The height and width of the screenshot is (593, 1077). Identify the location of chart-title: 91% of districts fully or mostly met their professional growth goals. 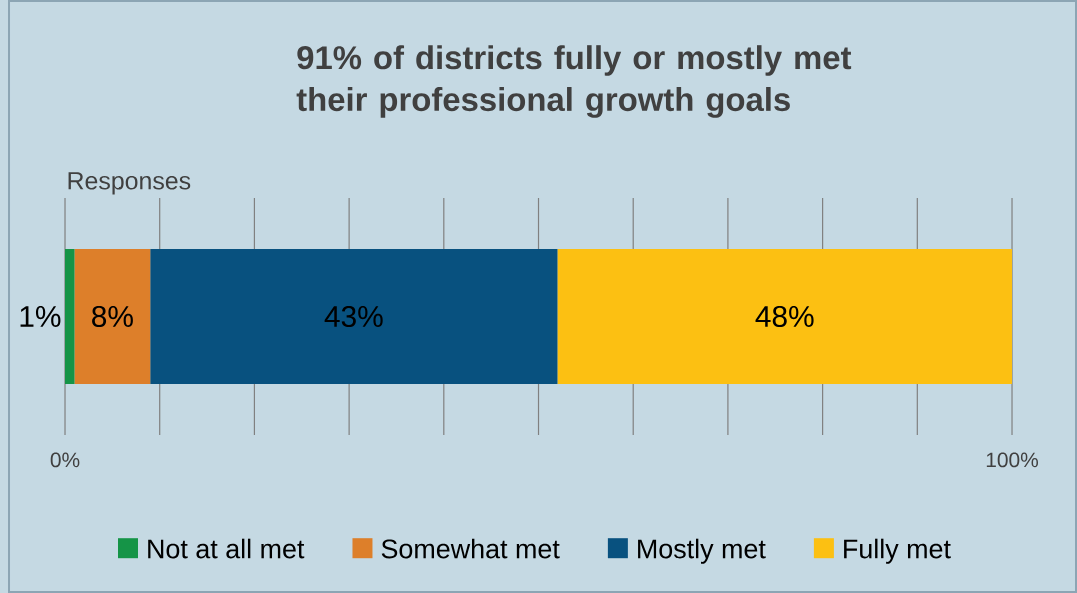
(574, 81).